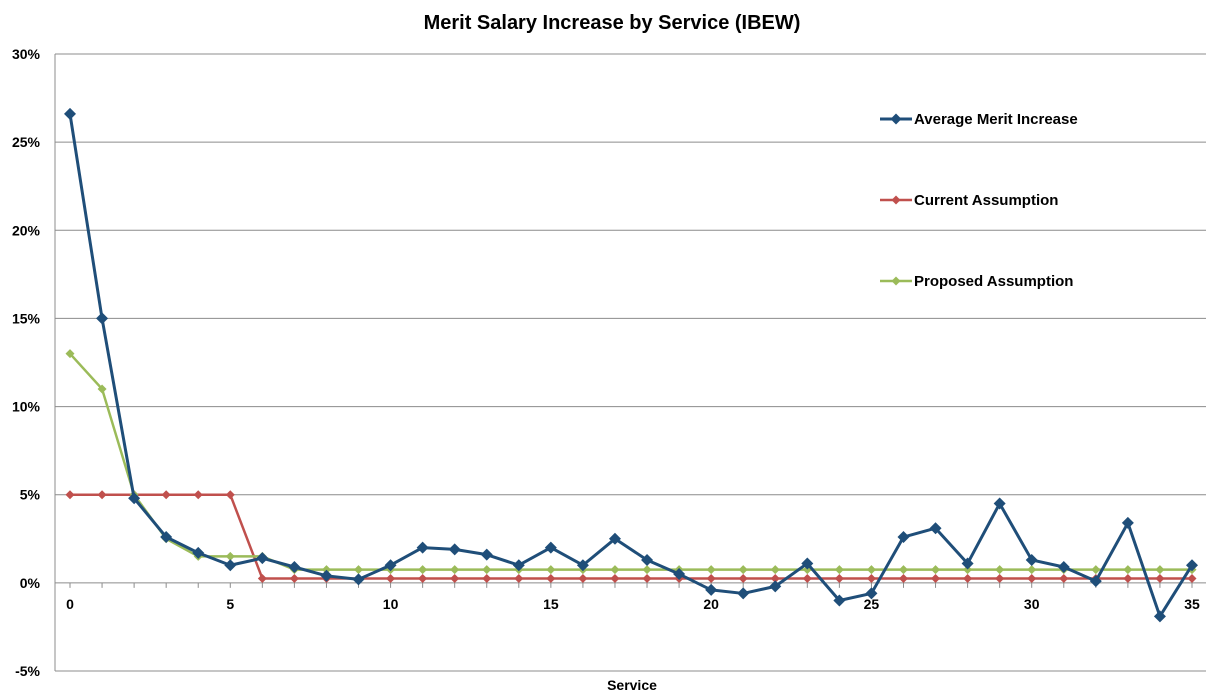  What do you see at coordinates (70, 604) in the screenshot?
I see `x-tick-label: 0` at bounding box center [70, 604].